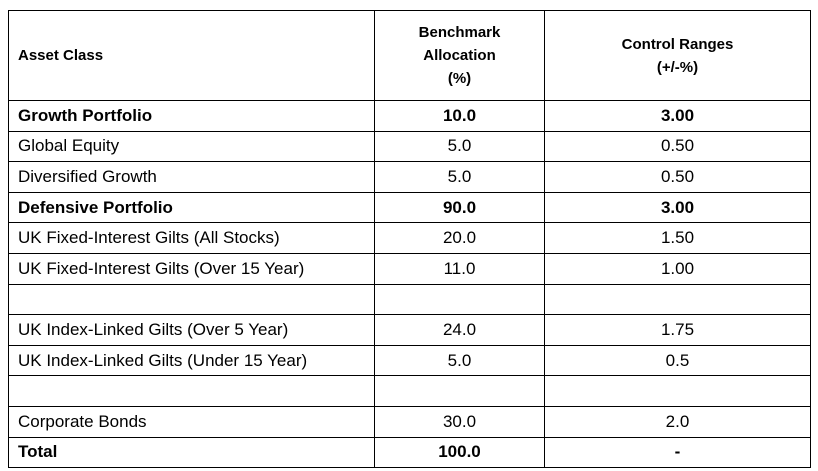 The image size is (818, 471). Describe the element at coordinates (191, 116) in the screenshot. I see `asset-class-cell: Growth Portfolio` at that location.